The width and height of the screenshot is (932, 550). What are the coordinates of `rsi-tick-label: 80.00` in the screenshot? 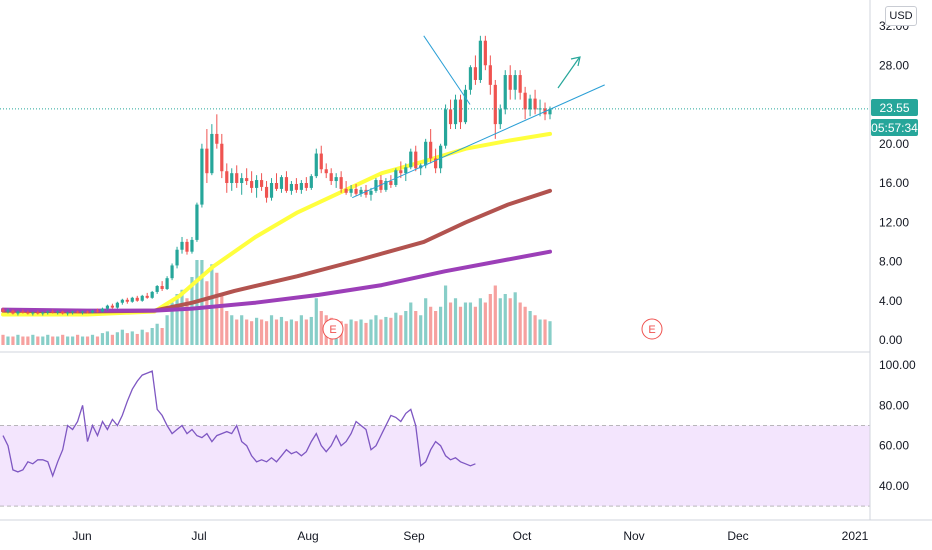 It's located at (894, 405).